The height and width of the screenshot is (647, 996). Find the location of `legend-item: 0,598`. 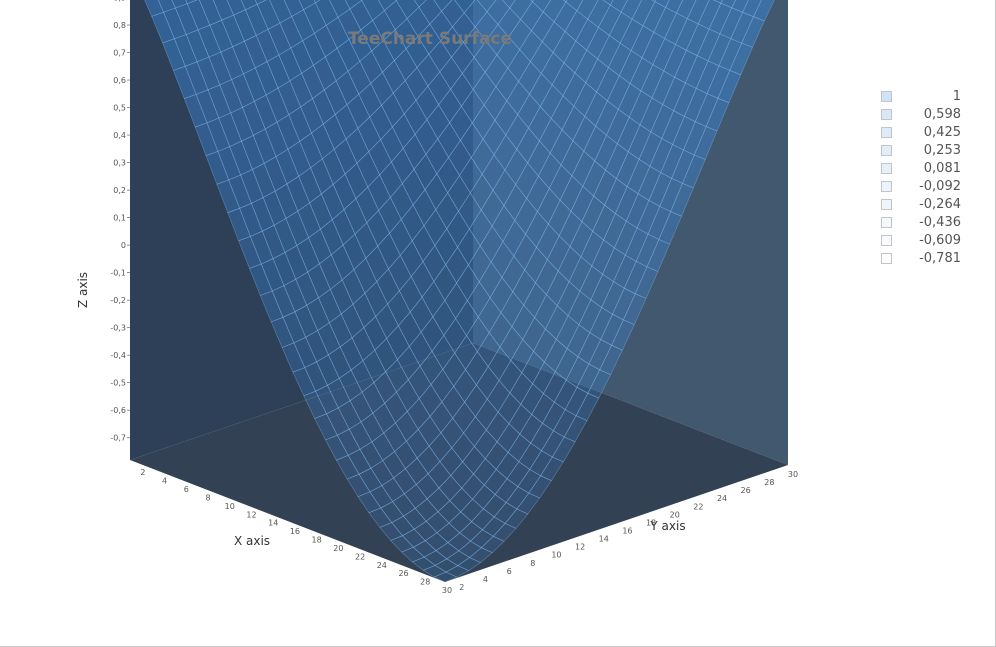

legend-item: 0,598 is located at coordinates (921, 114).